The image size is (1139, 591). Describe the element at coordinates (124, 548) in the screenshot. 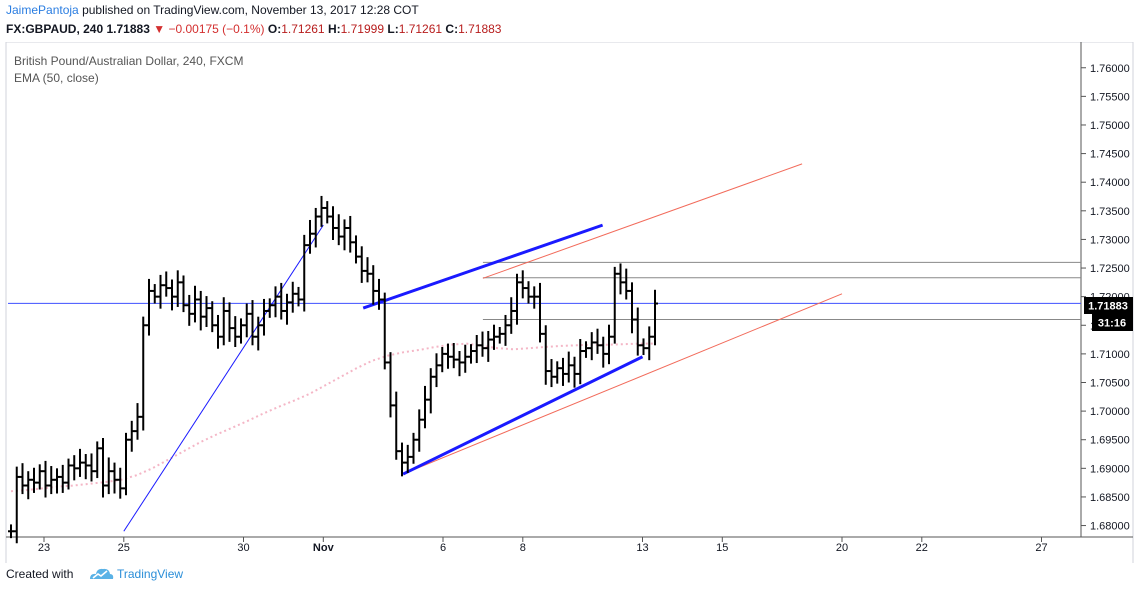

I see `x-tick-label: 25` at that location.